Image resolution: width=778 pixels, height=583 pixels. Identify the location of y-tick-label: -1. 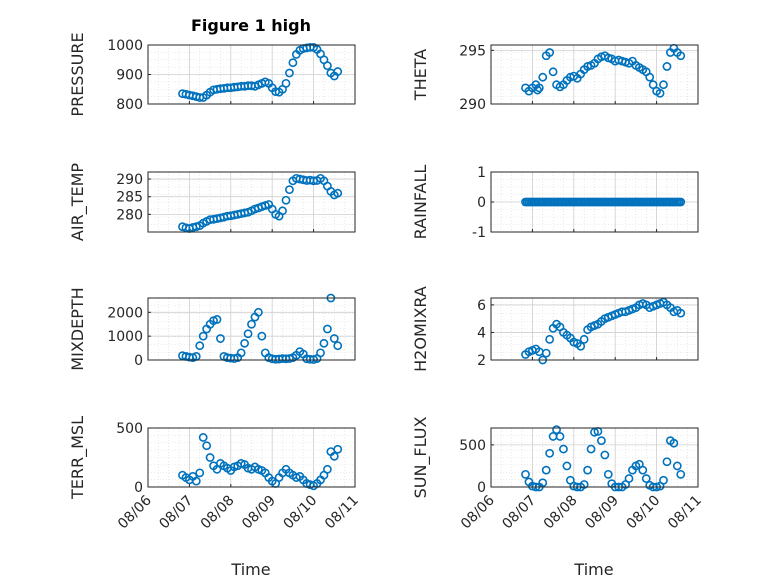
(479, 233).